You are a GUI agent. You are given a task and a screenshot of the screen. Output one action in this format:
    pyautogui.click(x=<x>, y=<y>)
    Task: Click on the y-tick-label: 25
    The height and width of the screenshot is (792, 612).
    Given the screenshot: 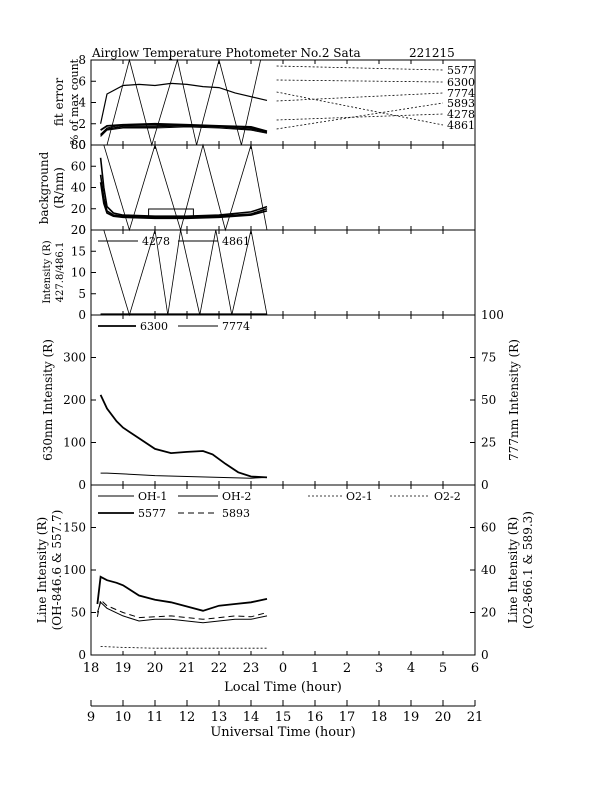 What is the action you would take?
    pyautogui.click(x=488, y=443)
    